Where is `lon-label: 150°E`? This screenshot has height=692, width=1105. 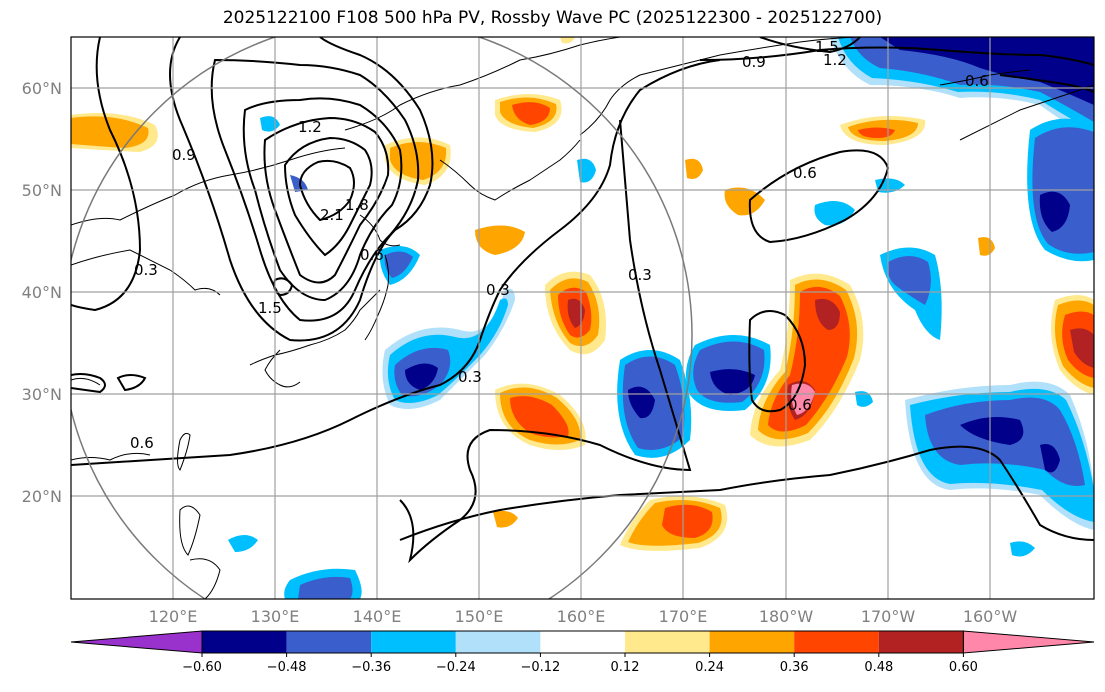
lon-label: 150°E is located at coordinates (479, 616).